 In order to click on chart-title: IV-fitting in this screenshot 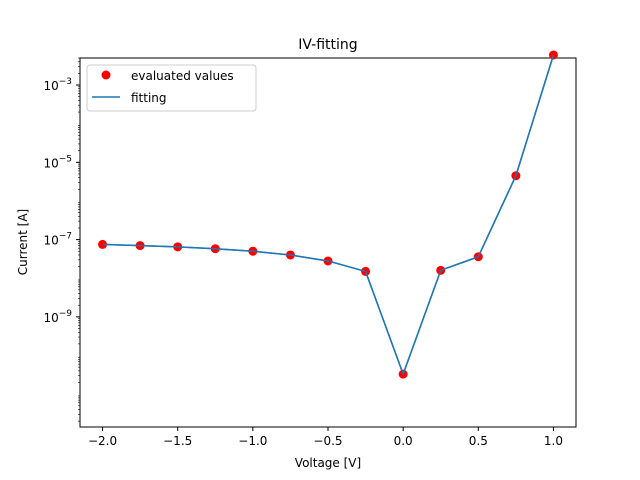, I will do `click(327, 45)`.